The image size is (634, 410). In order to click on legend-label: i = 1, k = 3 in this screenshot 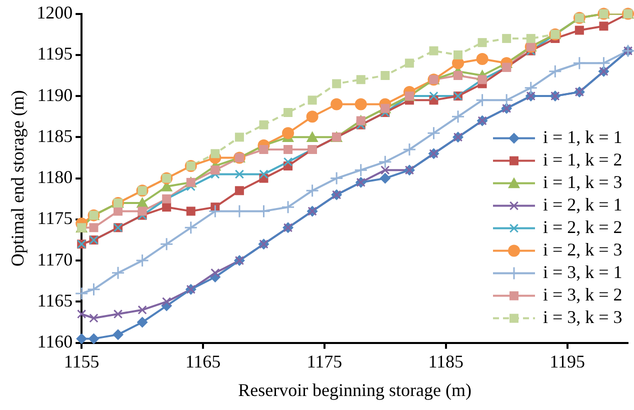, I will do `click(582, 182)`.